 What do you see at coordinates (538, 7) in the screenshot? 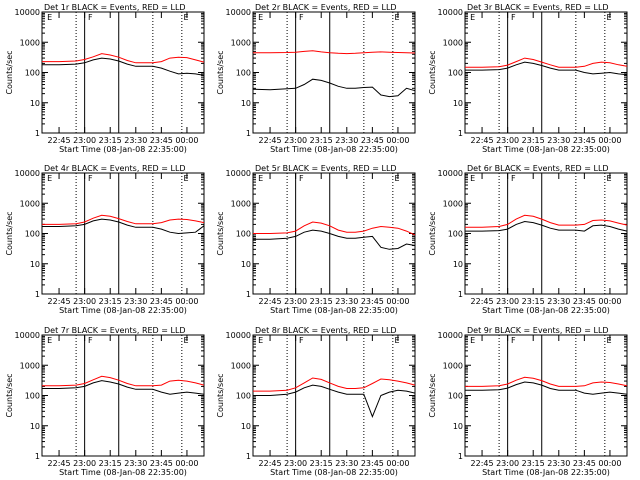
I see `panel-title: Det 3r BLACK = Events, RED = LLD` at bounding box center [538, 7].